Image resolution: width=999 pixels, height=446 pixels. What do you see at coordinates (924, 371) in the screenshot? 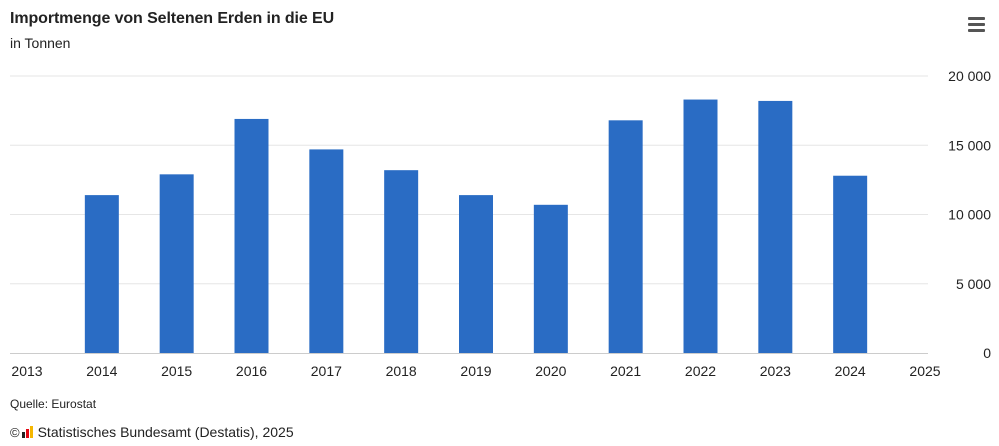
I see `x-tick-label: 2025` at bounding box center [924, 371].